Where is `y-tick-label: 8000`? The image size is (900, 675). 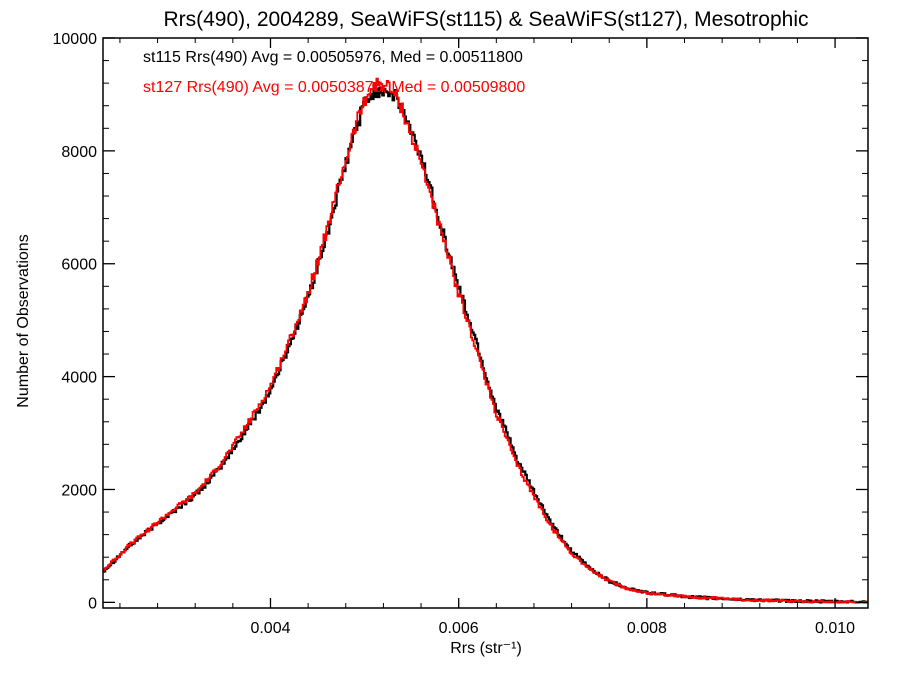 y-tick-label: 8000 is located at coordinates (79, 152).